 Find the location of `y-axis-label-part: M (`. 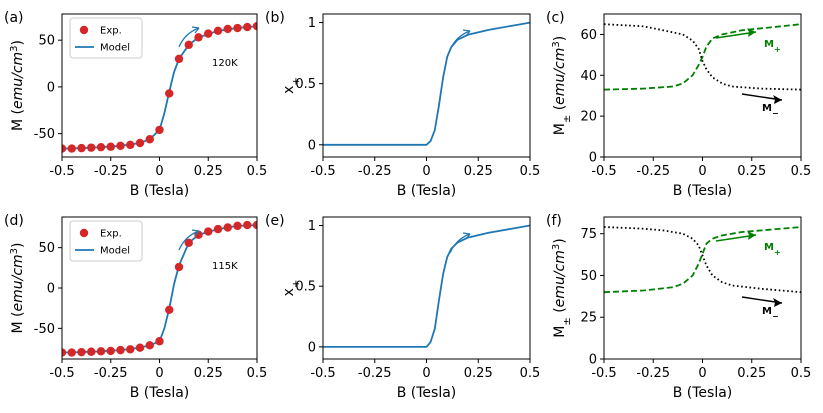

y-axis-label-part: M ( is located at coordinates (18, 323).